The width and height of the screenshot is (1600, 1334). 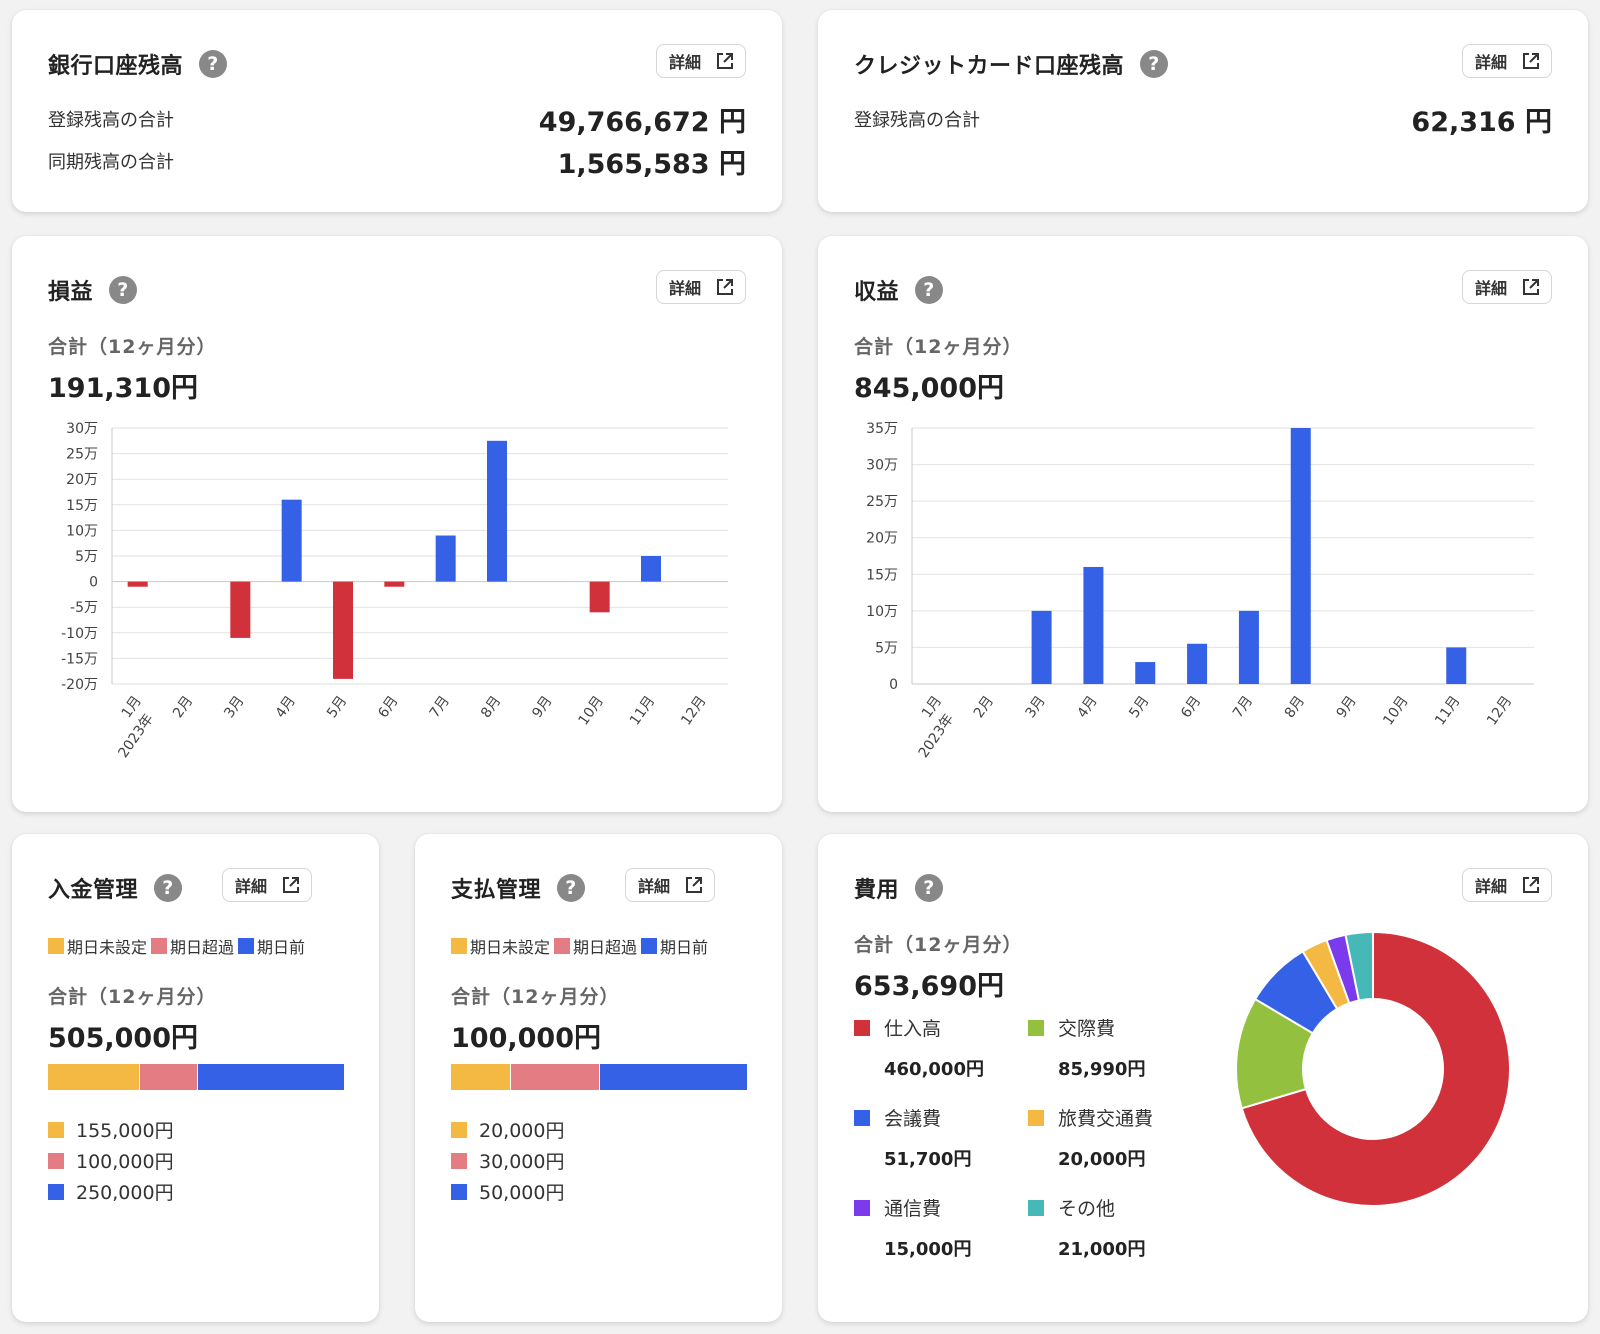 What do you see at coordinates (1086, 1227) in the screenshot?
I see `expense-item-other: その他 21,000円` at bounding box center [1086, 1227].